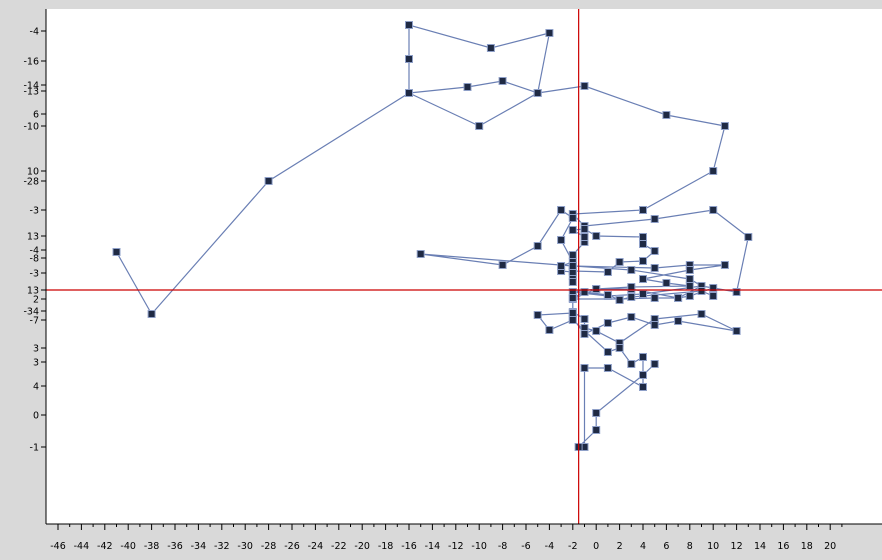 This screenshot has height=560, width=882. I want to click on x-tick-label: -14, so click(433, 546).